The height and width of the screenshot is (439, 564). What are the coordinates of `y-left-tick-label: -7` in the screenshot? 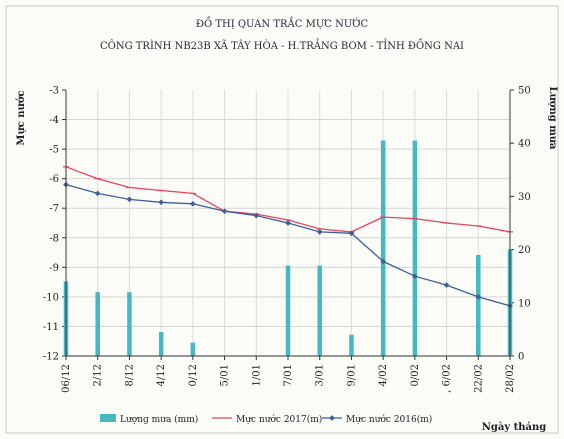 It's located at (54, 209).